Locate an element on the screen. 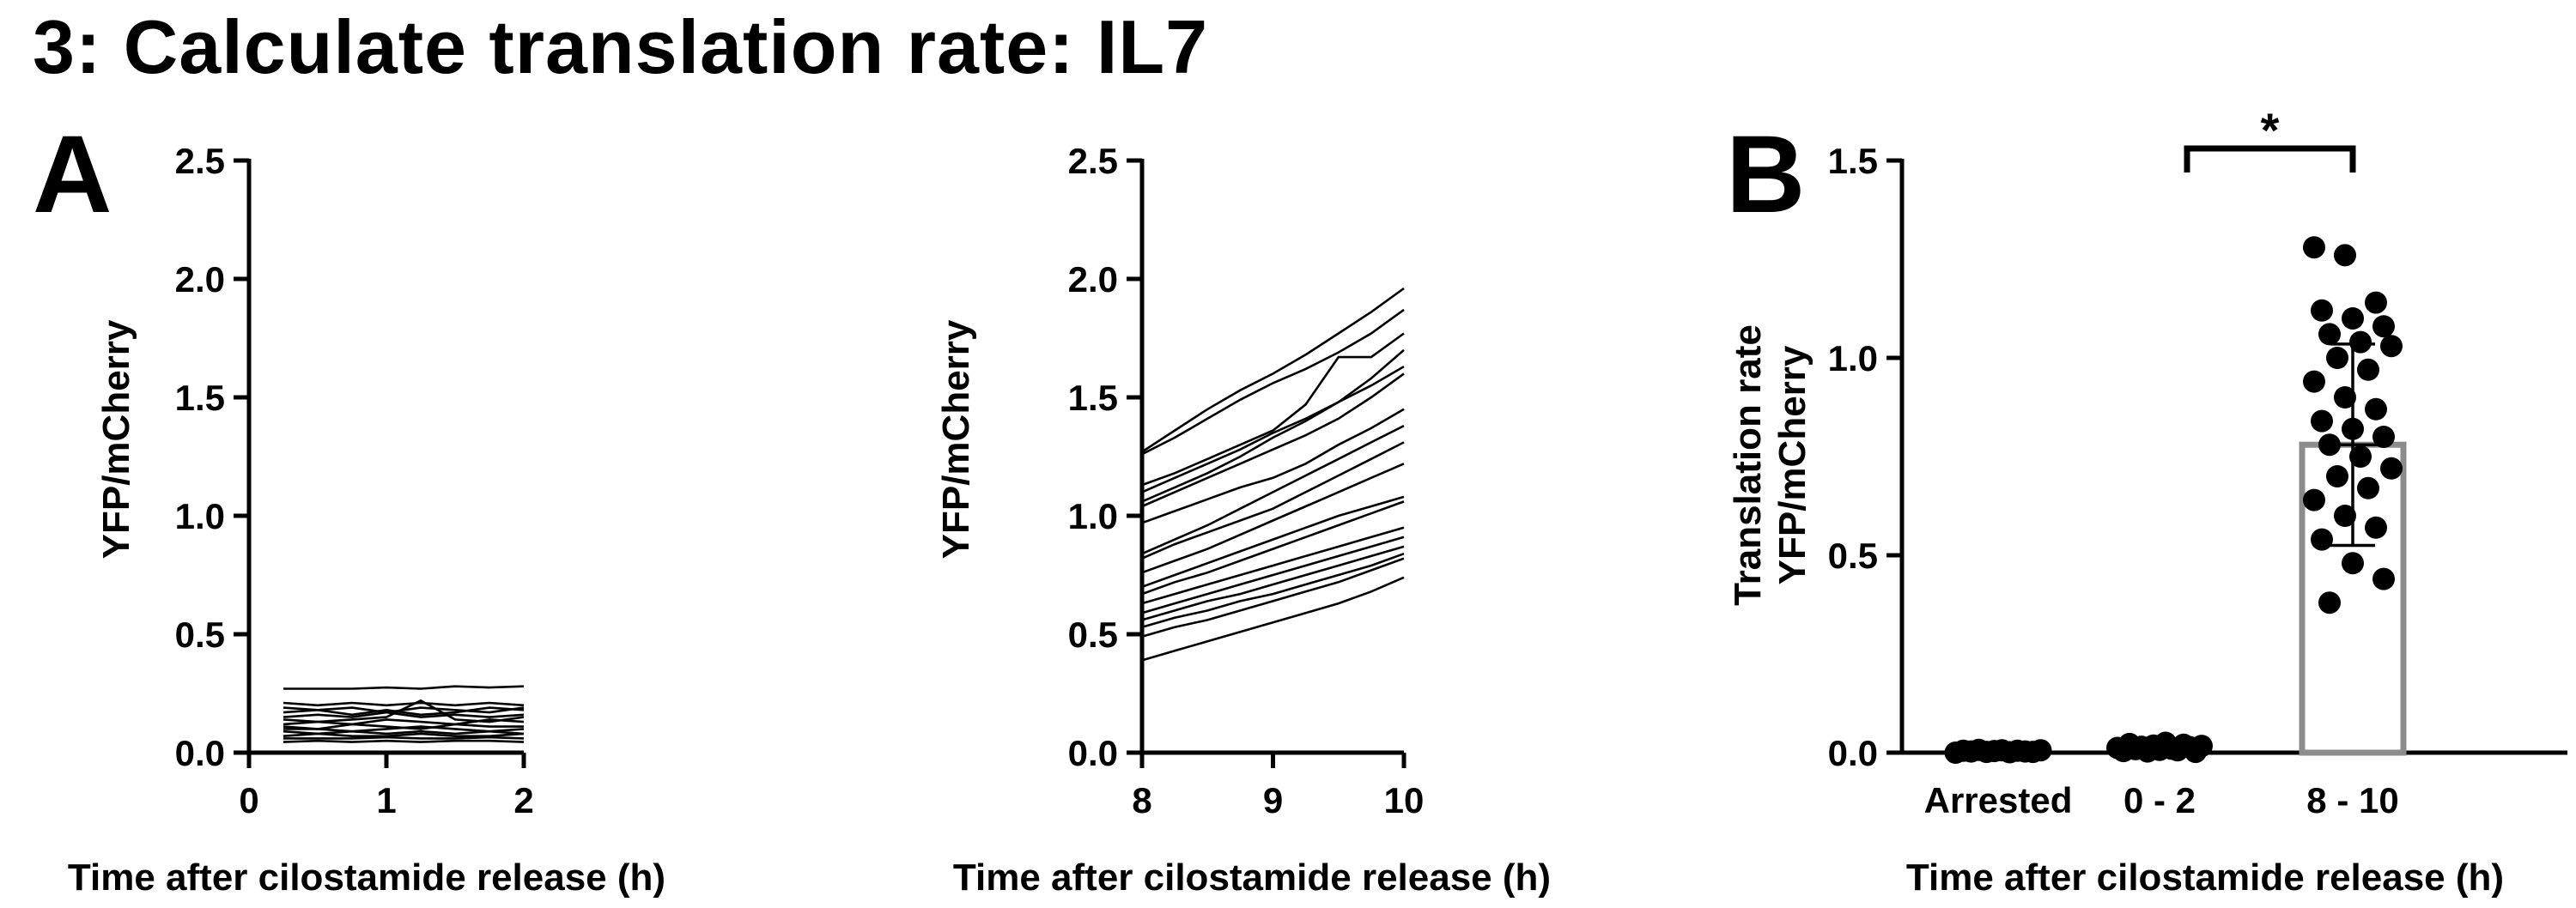 This screenshot has height=908, width=2576. panel-a-right-trace-cell18 is located at coordinates (1273, 619).